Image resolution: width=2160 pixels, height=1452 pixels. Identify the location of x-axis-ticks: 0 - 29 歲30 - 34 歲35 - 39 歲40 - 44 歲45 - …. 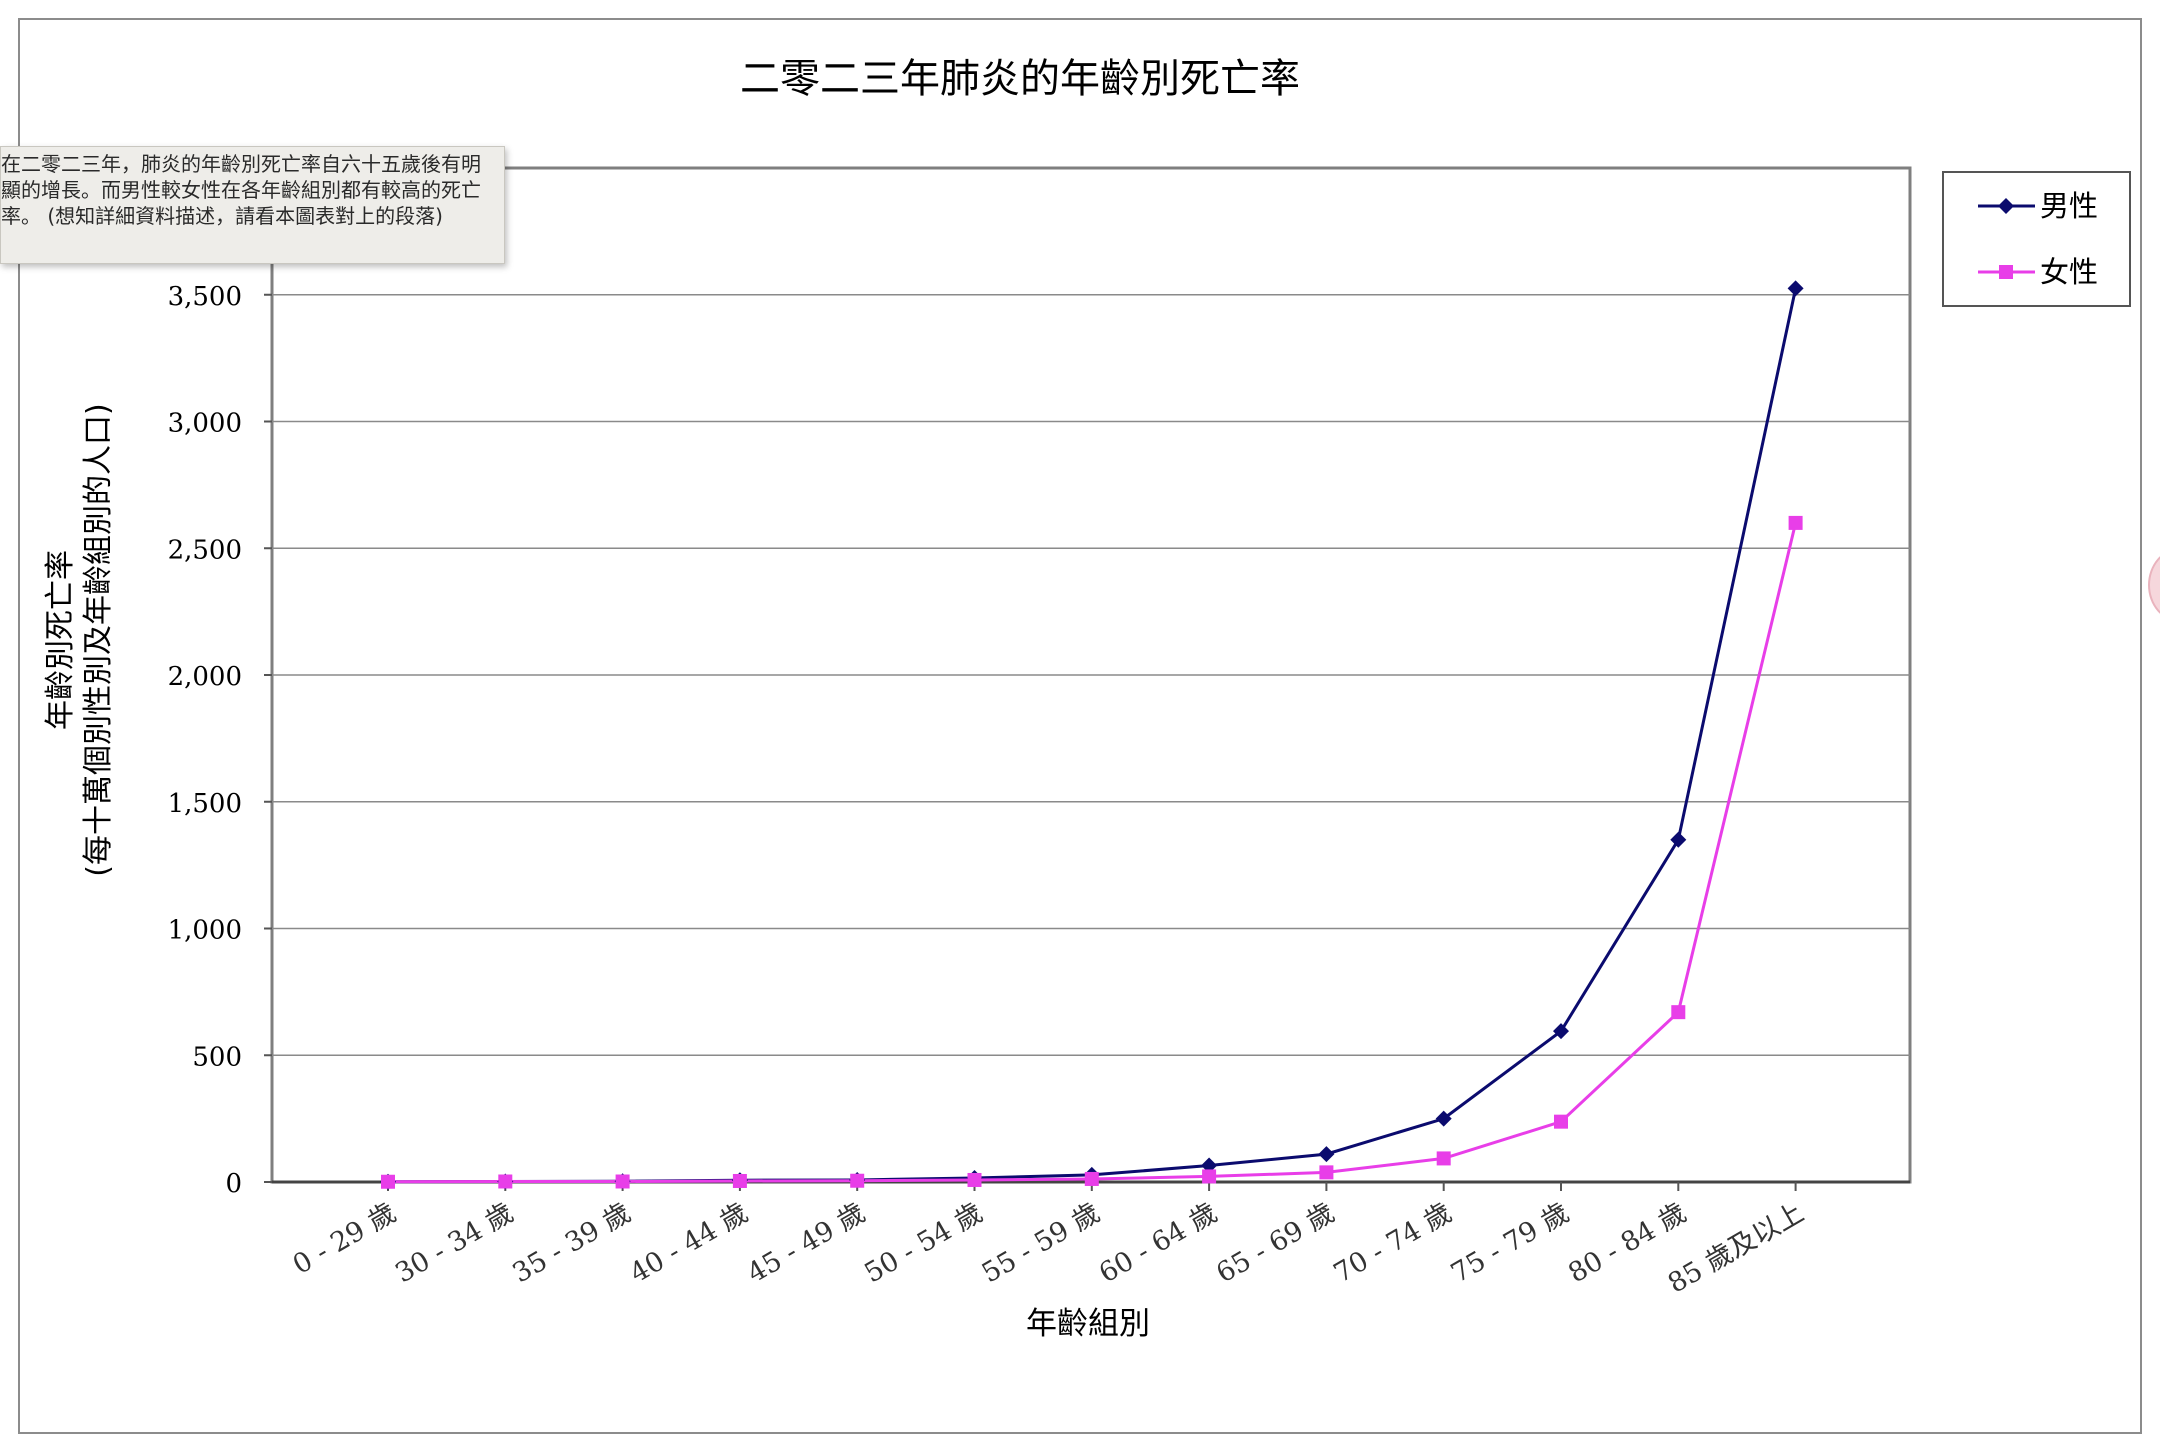
(1048, 1241).